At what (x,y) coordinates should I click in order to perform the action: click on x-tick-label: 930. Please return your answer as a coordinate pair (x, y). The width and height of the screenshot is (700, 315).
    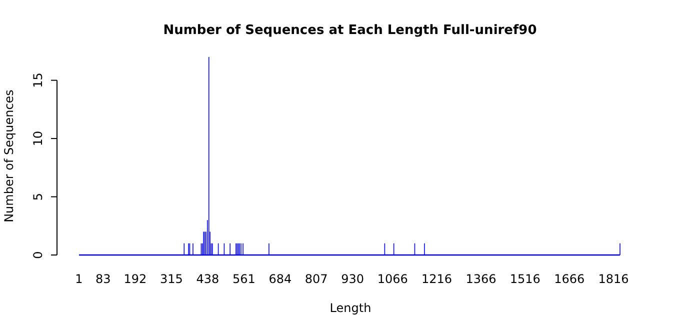
    Looking at the image, I should click on (352, 279).